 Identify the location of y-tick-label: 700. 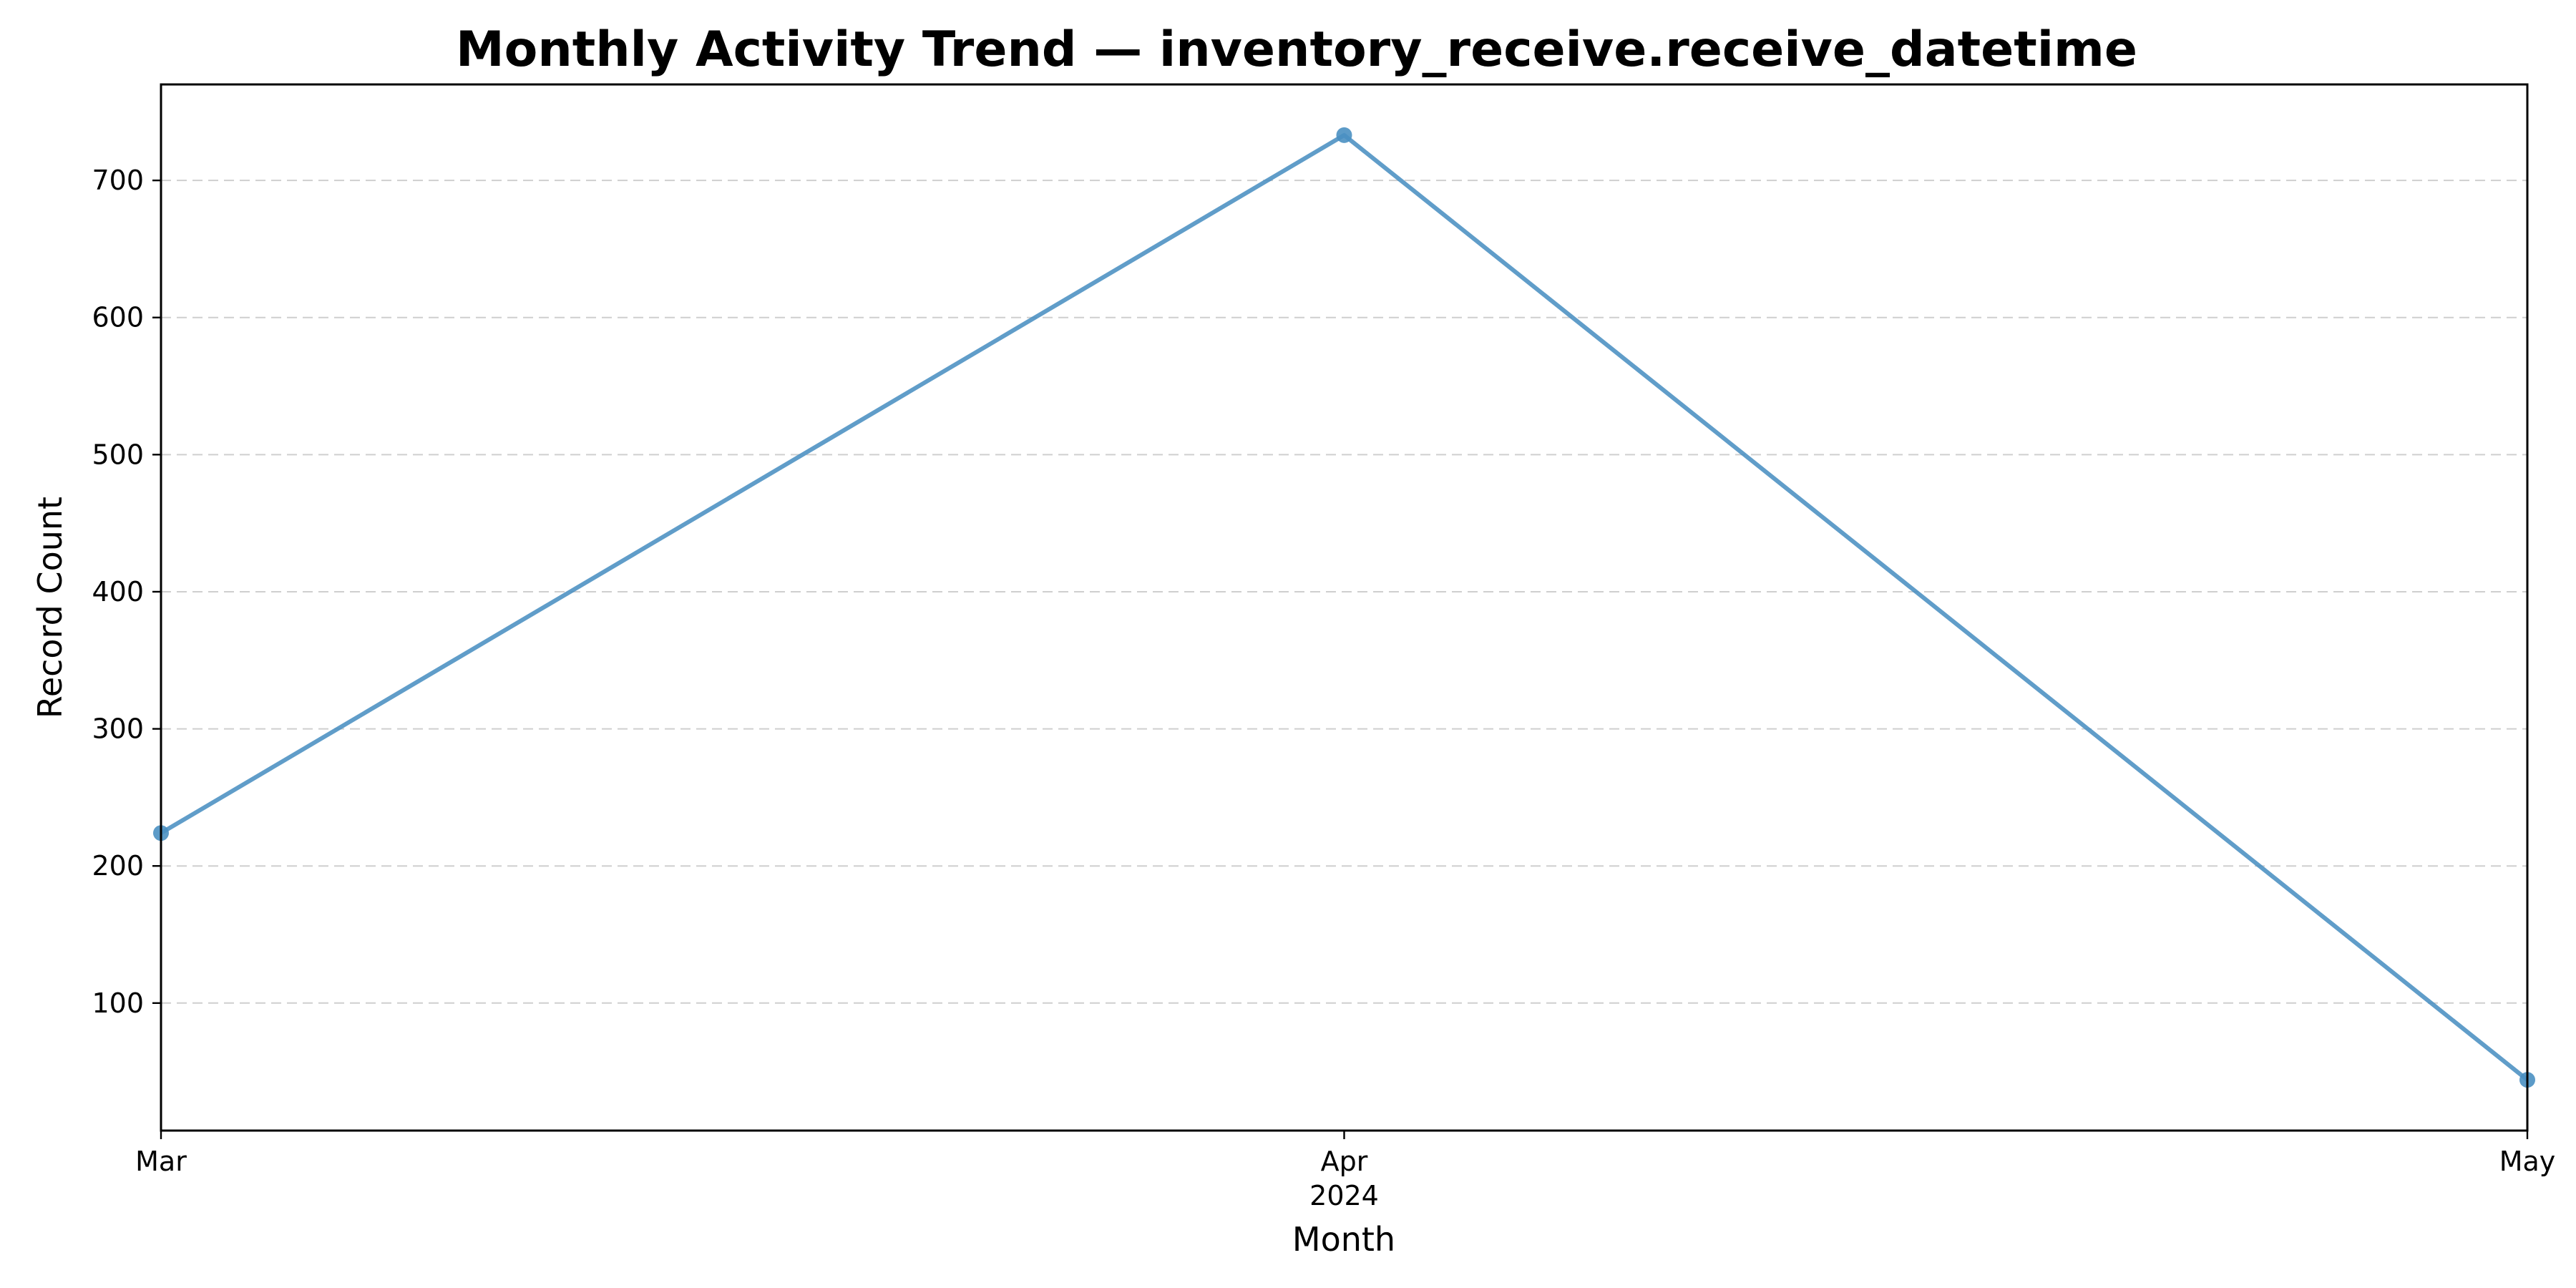
(118, 180).